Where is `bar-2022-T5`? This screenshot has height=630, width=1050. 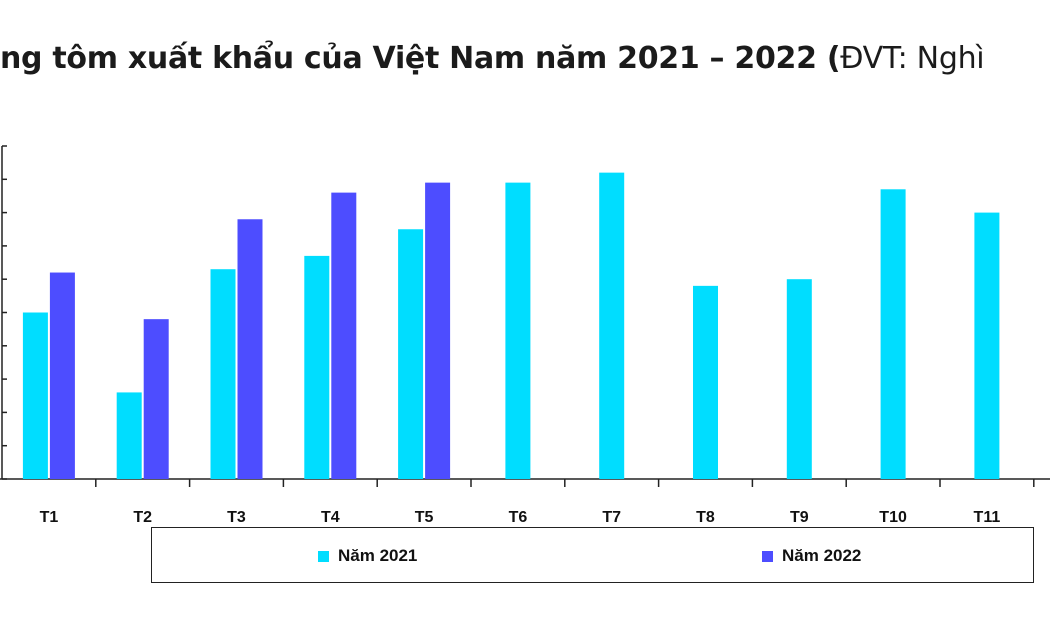
bar-2022-T5 is located at coordinates (438, 330).